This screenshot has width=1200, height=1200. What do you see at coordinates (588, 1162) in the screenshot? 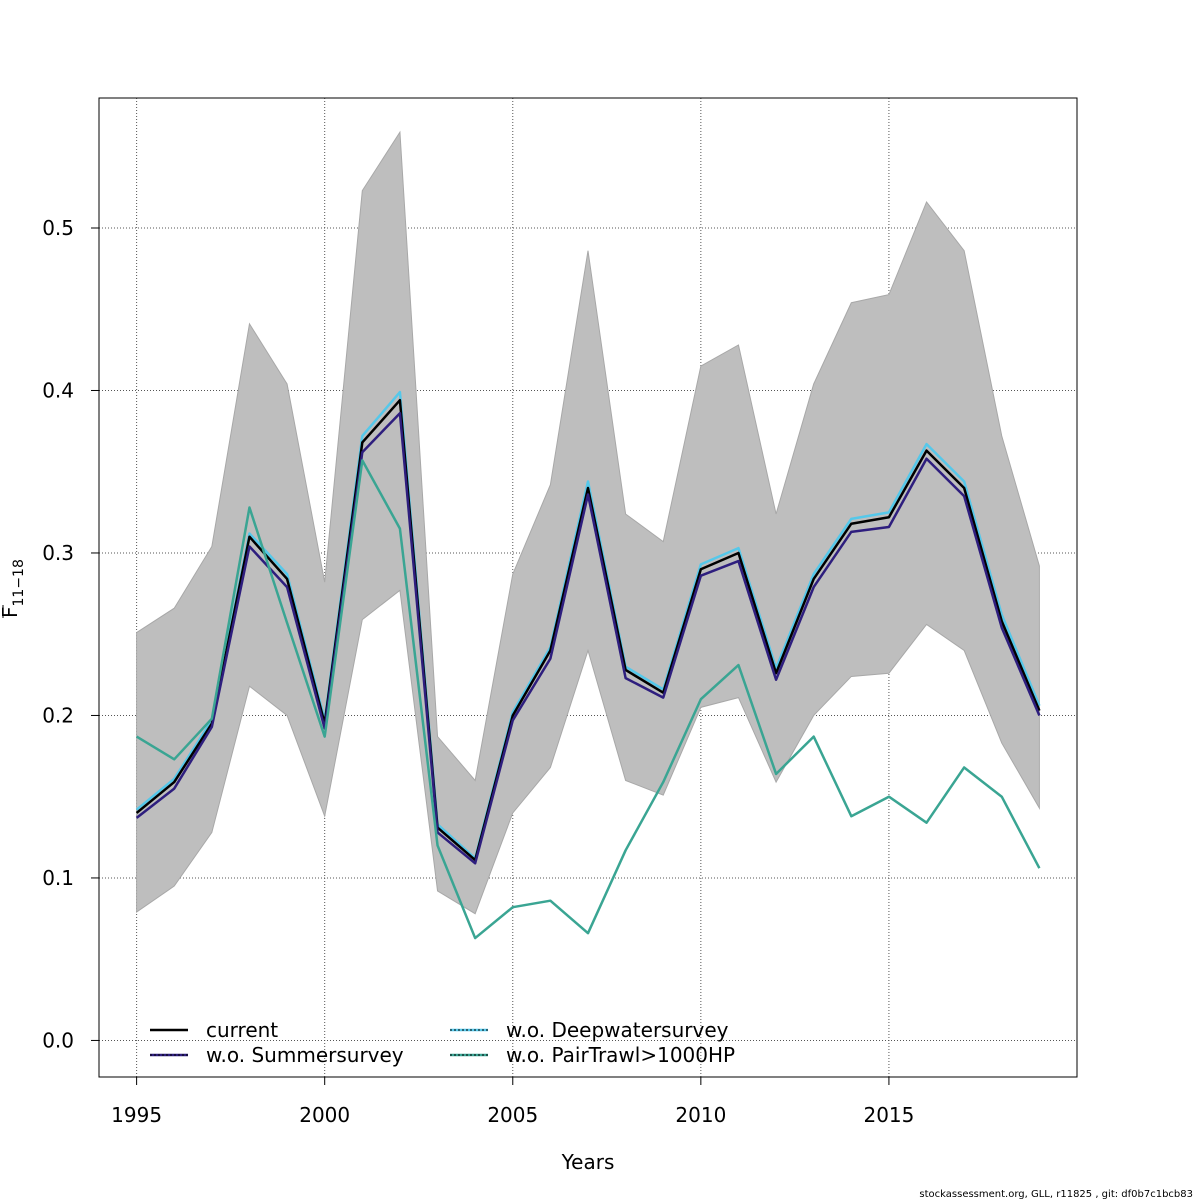
I see `x-axis-title: Years` at bounding box center [588, 1162].